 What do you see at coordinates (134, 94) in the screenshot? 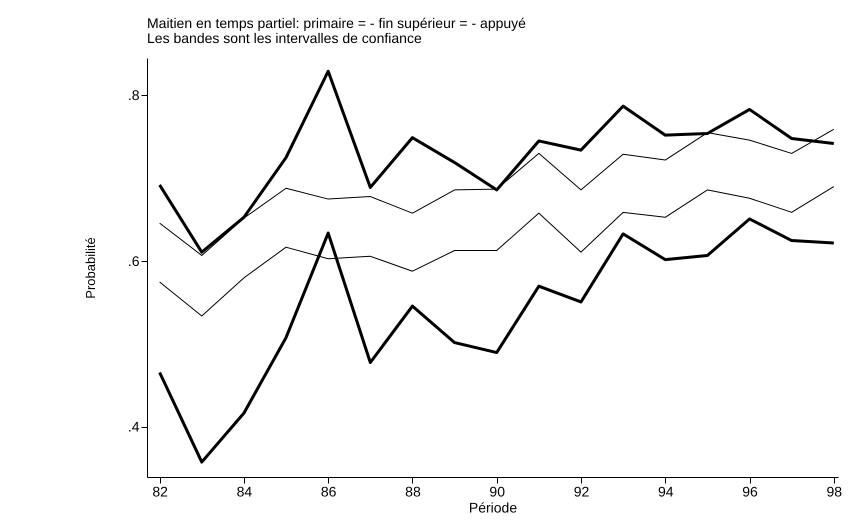
I see `y-tick-label: .8` at bounding box center [134, 94].